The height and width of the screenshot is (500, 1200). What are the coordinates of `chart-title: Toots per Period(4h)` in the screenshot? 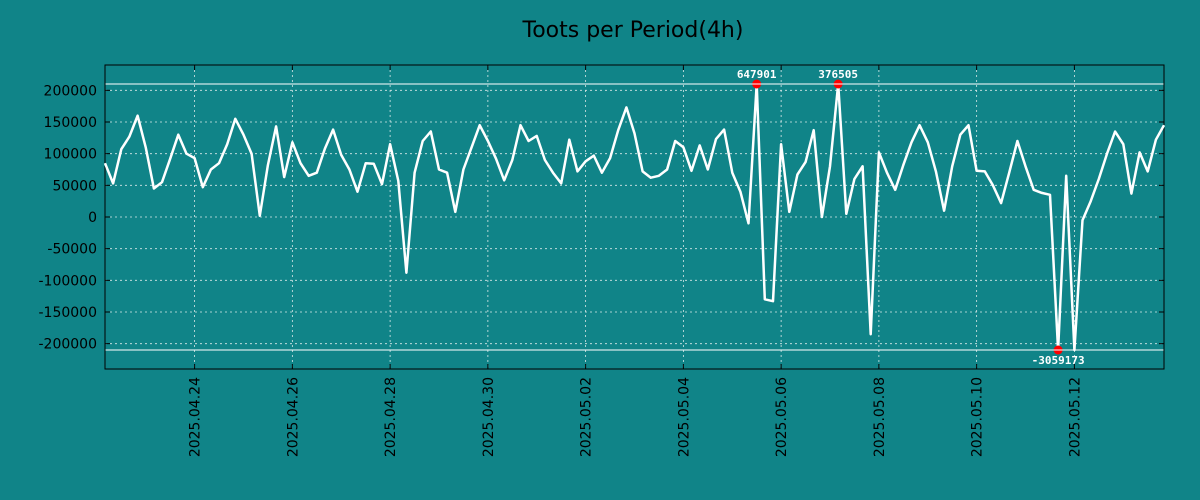 It's located at (633, 30).